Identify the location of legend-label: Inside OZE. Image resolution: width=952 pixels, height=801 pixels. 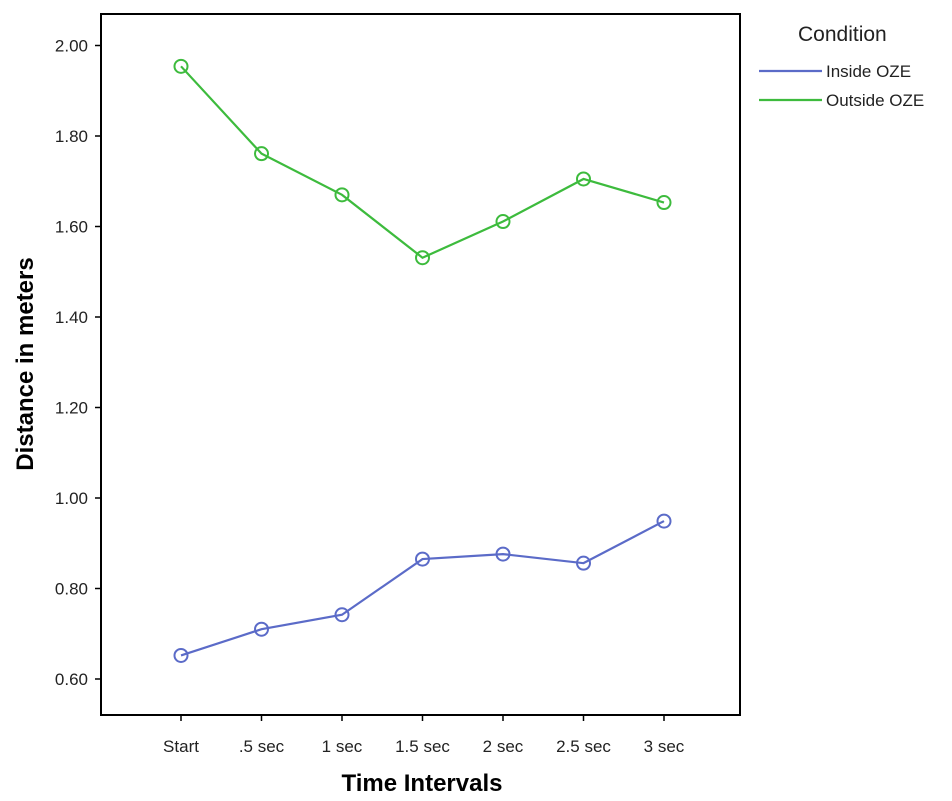
(868, 71).